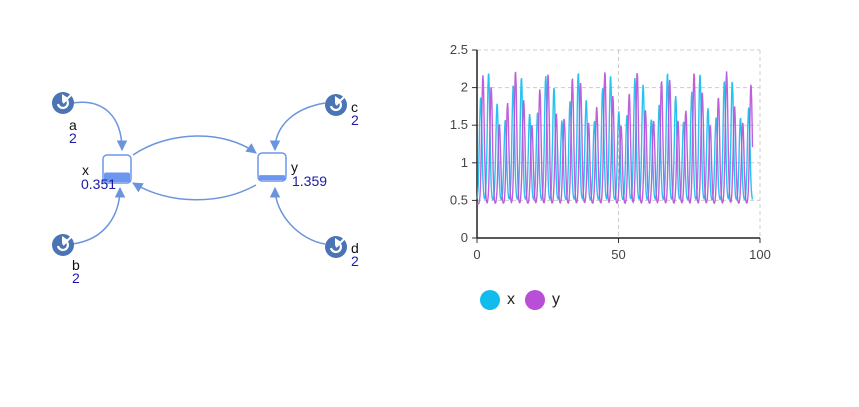  I want to click on parameter-a-value: 2, so click(73, 138).